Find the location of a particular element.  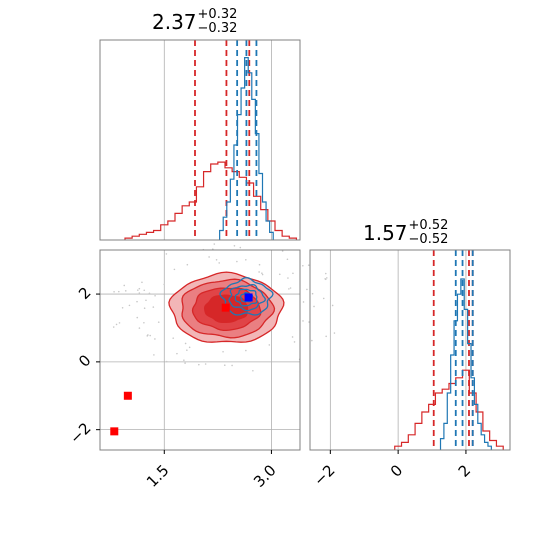

title-right-errors: +0.52 −0.52 is located at coordinates (429, 233).